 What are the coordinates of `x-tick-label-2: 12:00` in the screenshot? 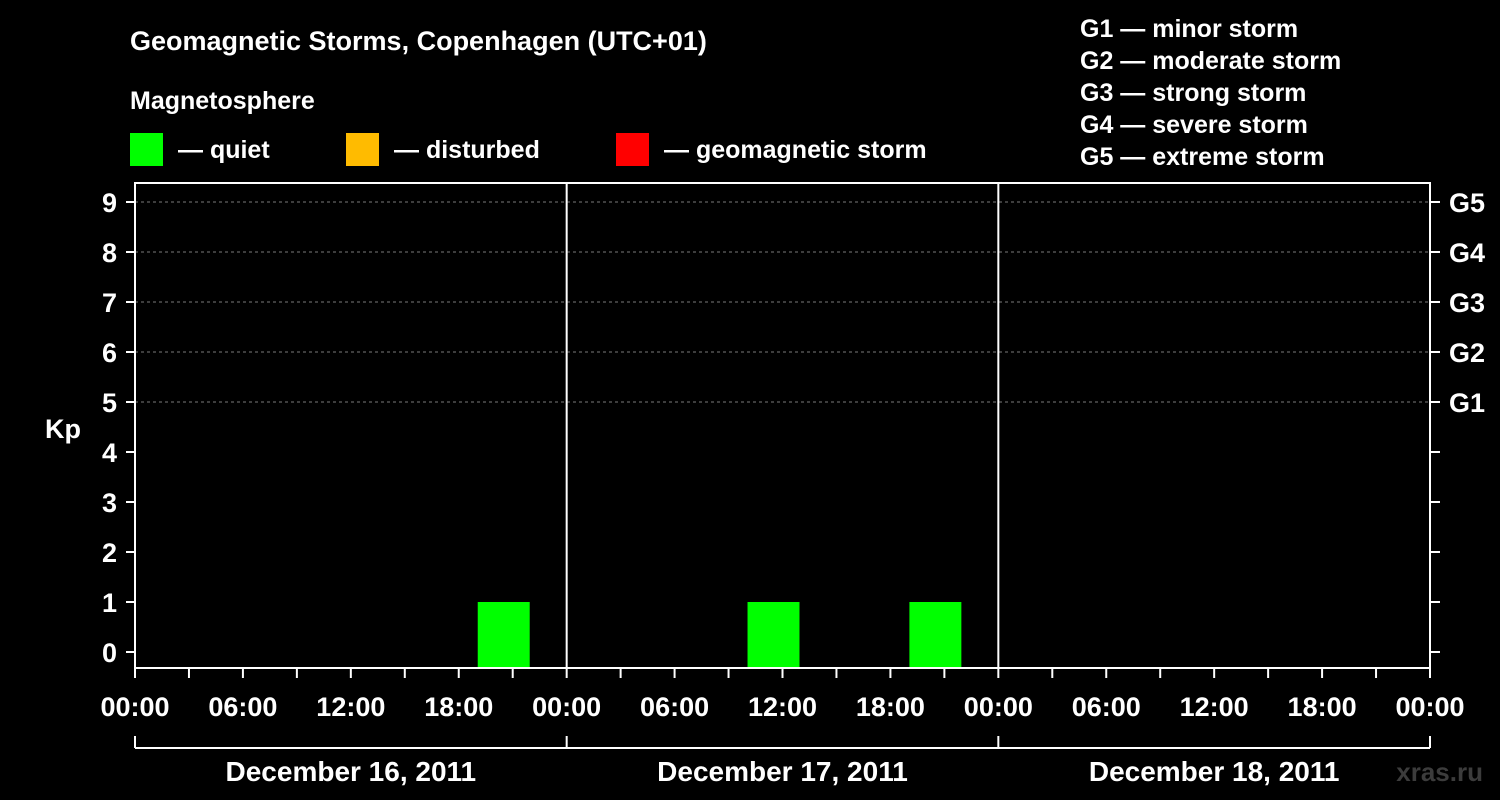 It's located at (350, 707).